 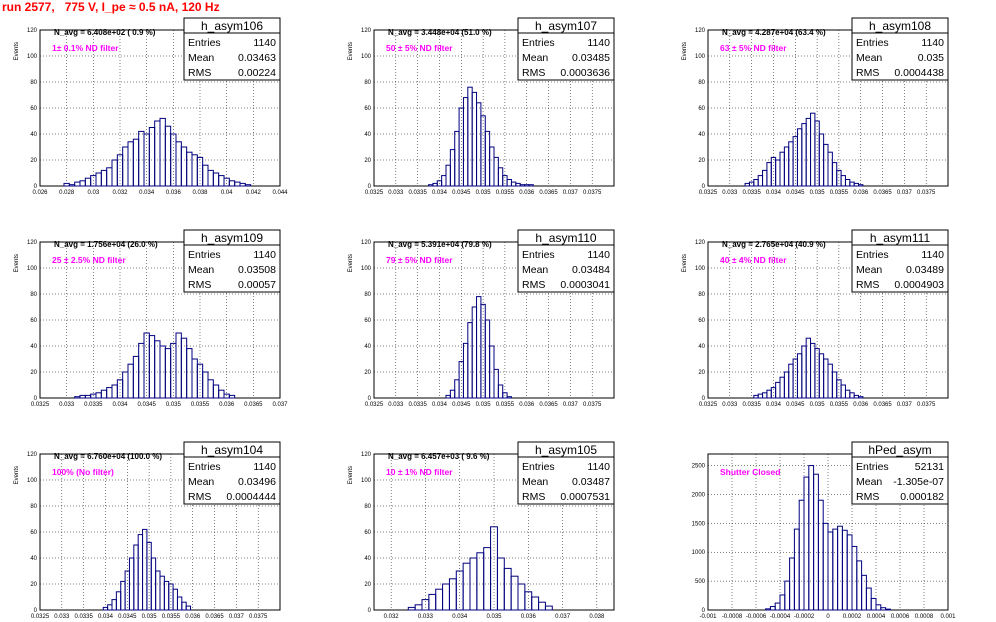 I want to click on stats-row-value: 0.03489, so click(x=925, y=270).